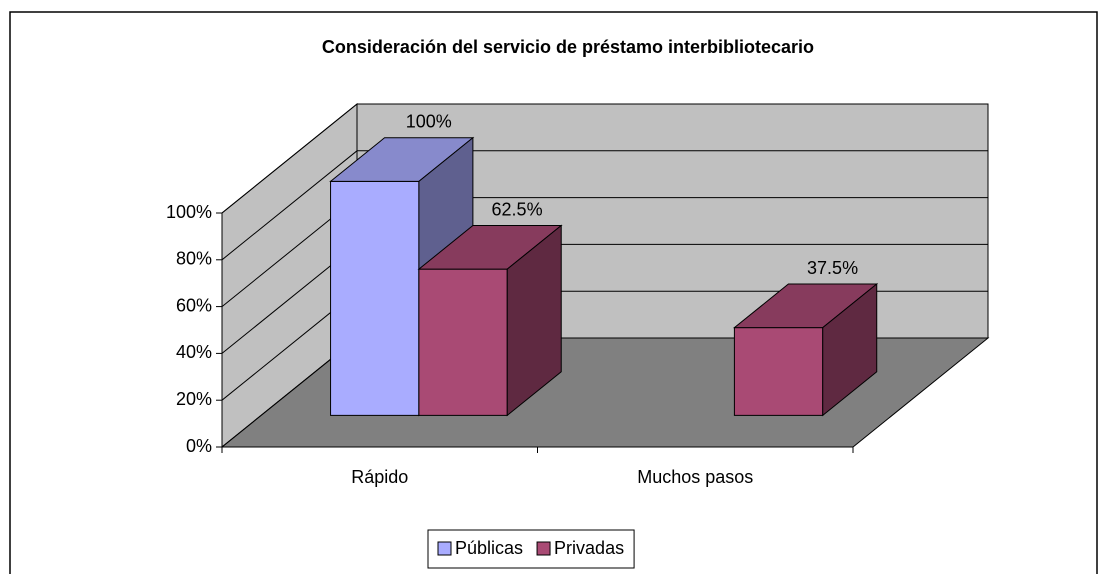  Describe the element at coordinates (832, 268) in the screenshot. I see `data-label: 37.5%` at that location.